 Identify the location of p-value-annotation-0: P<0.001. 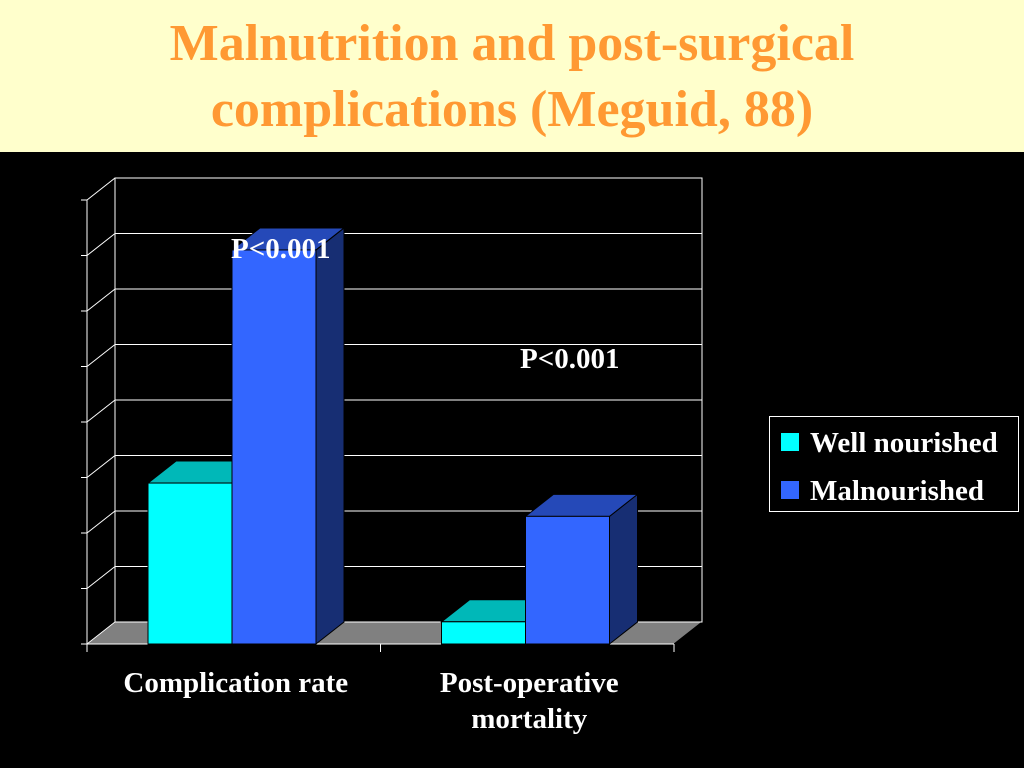
(281, 249).